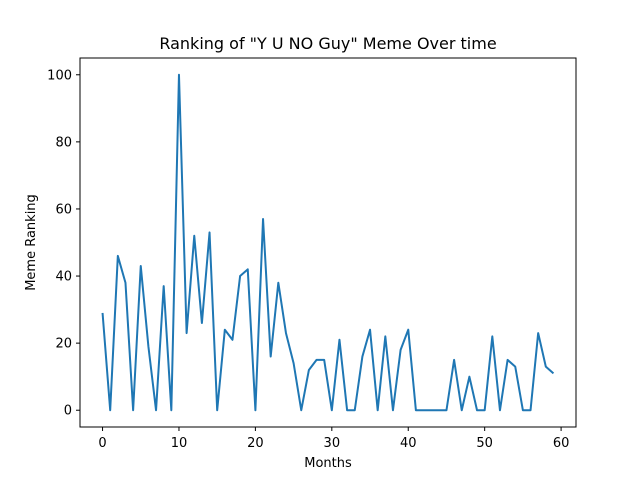  Describe the element at coordinates (327, 43) in the screenshot. I see `chart-title: Ranking of "Y U NO Guy" Meme Over time` at that location.